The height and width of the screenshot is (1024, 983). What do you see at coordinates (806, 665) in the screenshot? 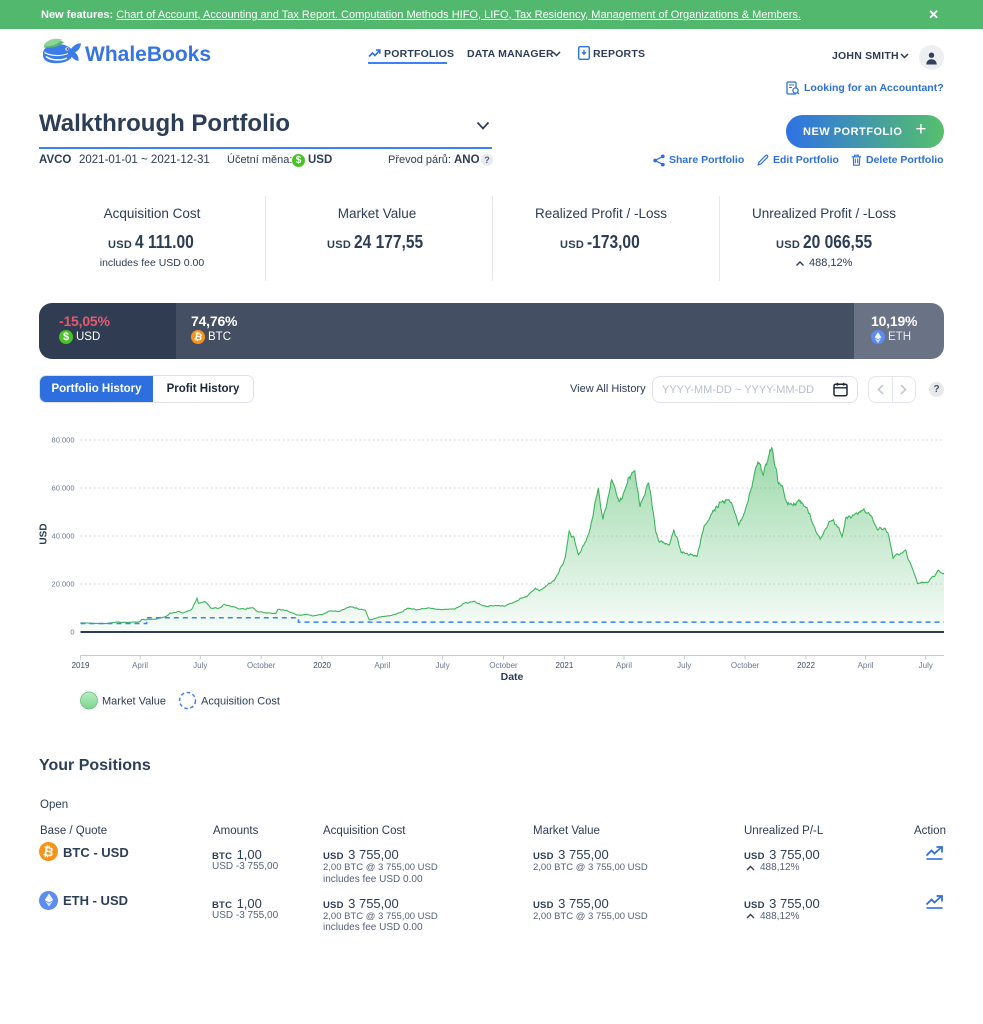
I see `svg-text: 2022` at bounding box center [806, 665].